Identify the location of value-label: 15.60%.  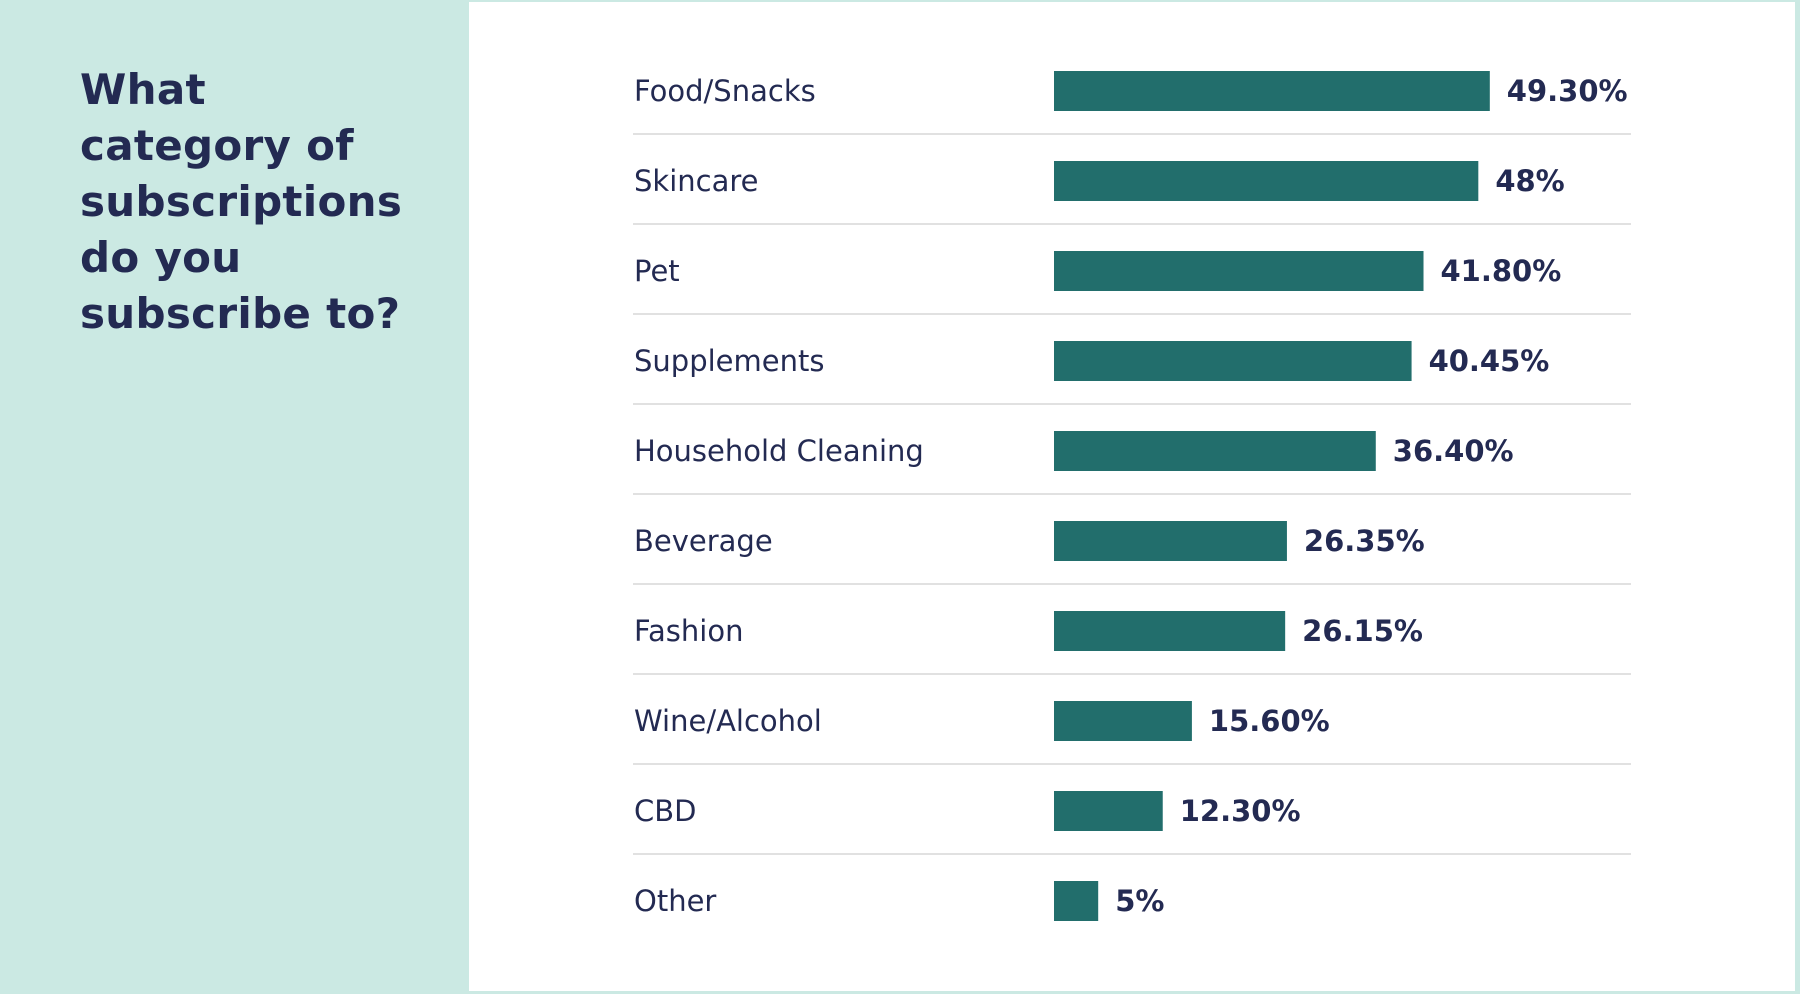
(1269, 721).